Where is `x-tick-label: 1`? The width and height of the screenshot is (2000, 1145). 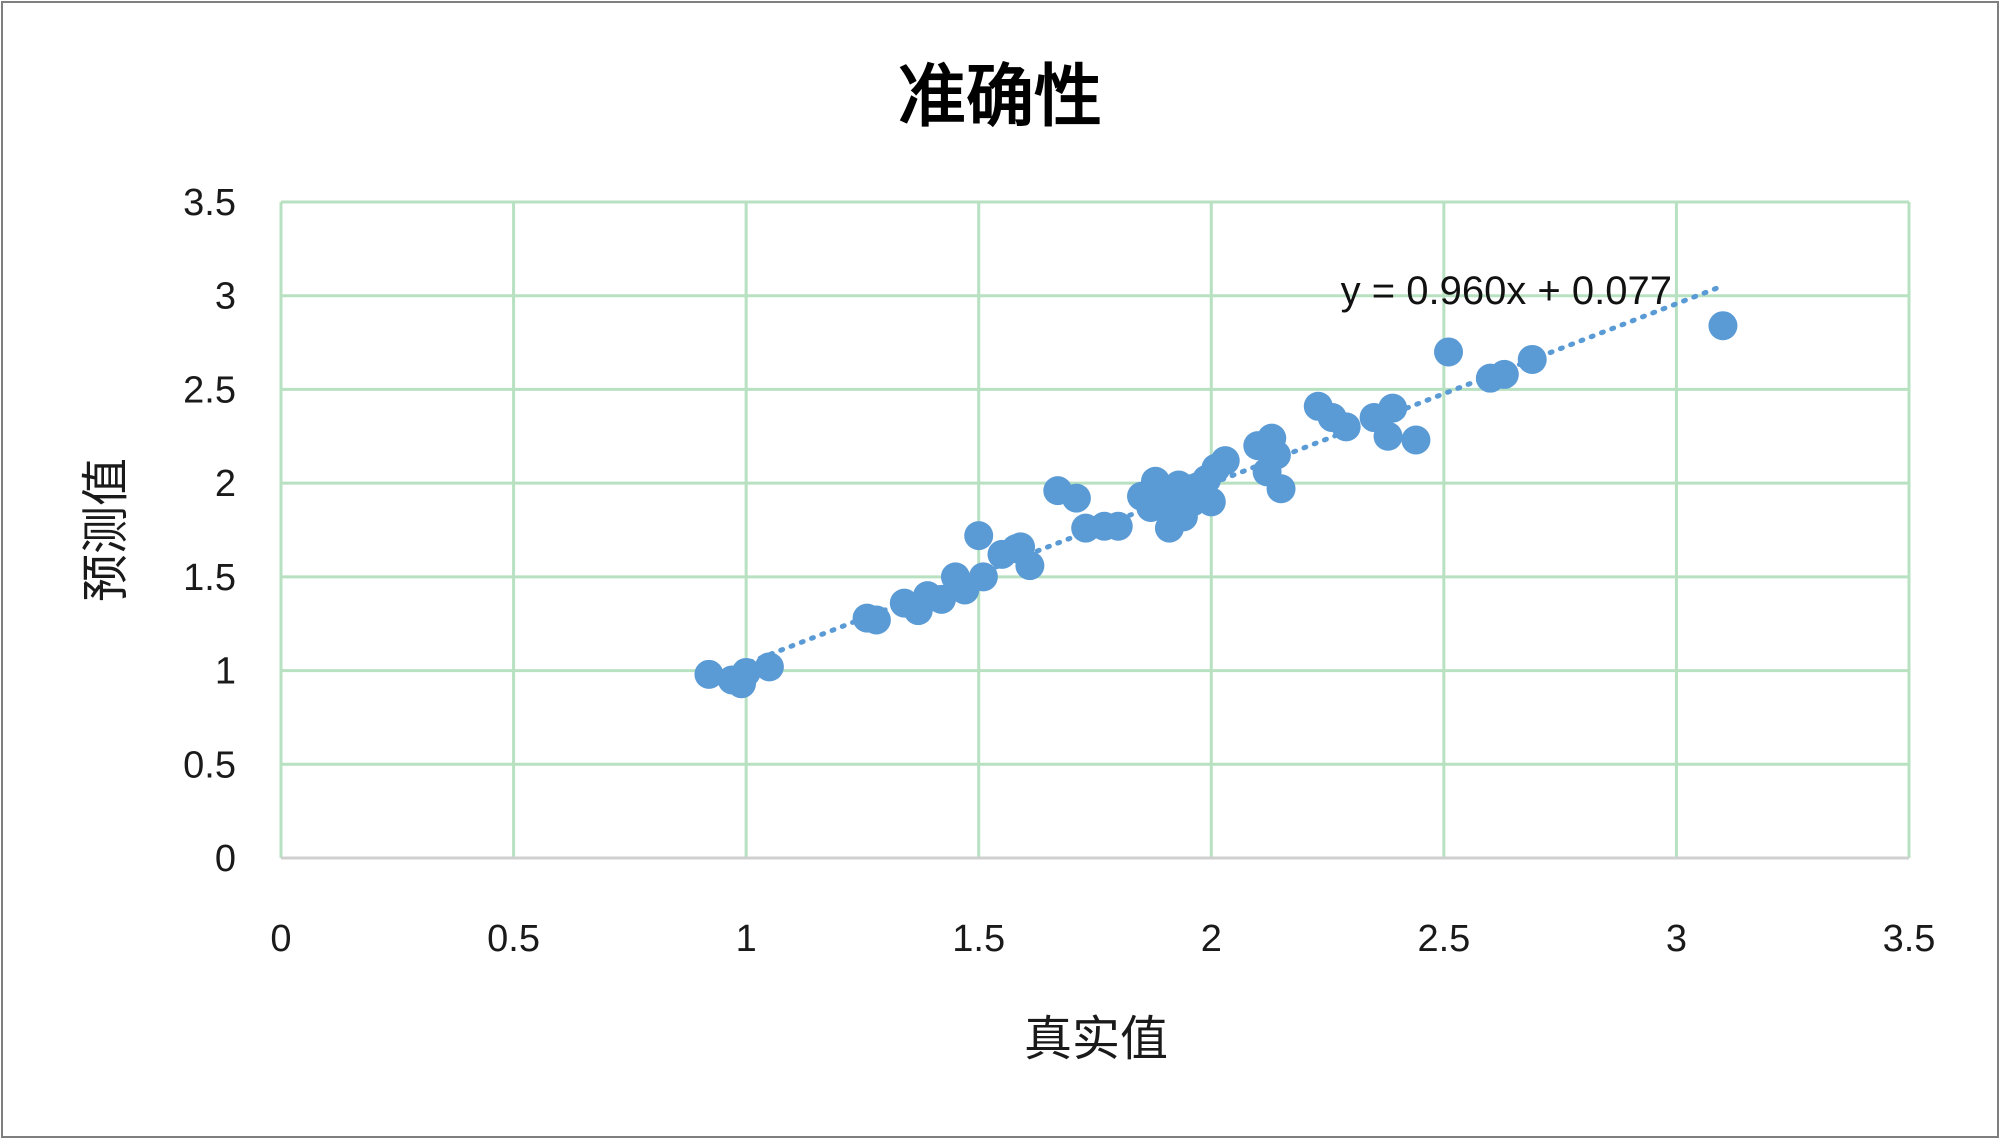 x-tick-label: 1 is located at coordinates (746, 939).